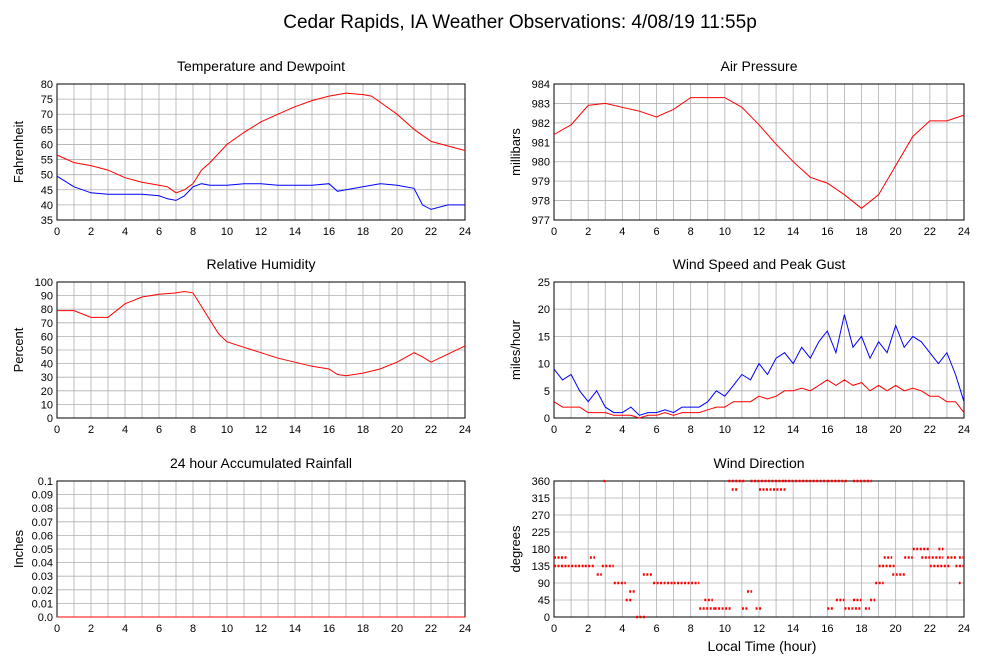 The width and height of the screenshot is (1000, 660). Describe the element at coordinates (515, 548) in the screenshot. I see `wdir-y-axis-label: degrees` at that location.